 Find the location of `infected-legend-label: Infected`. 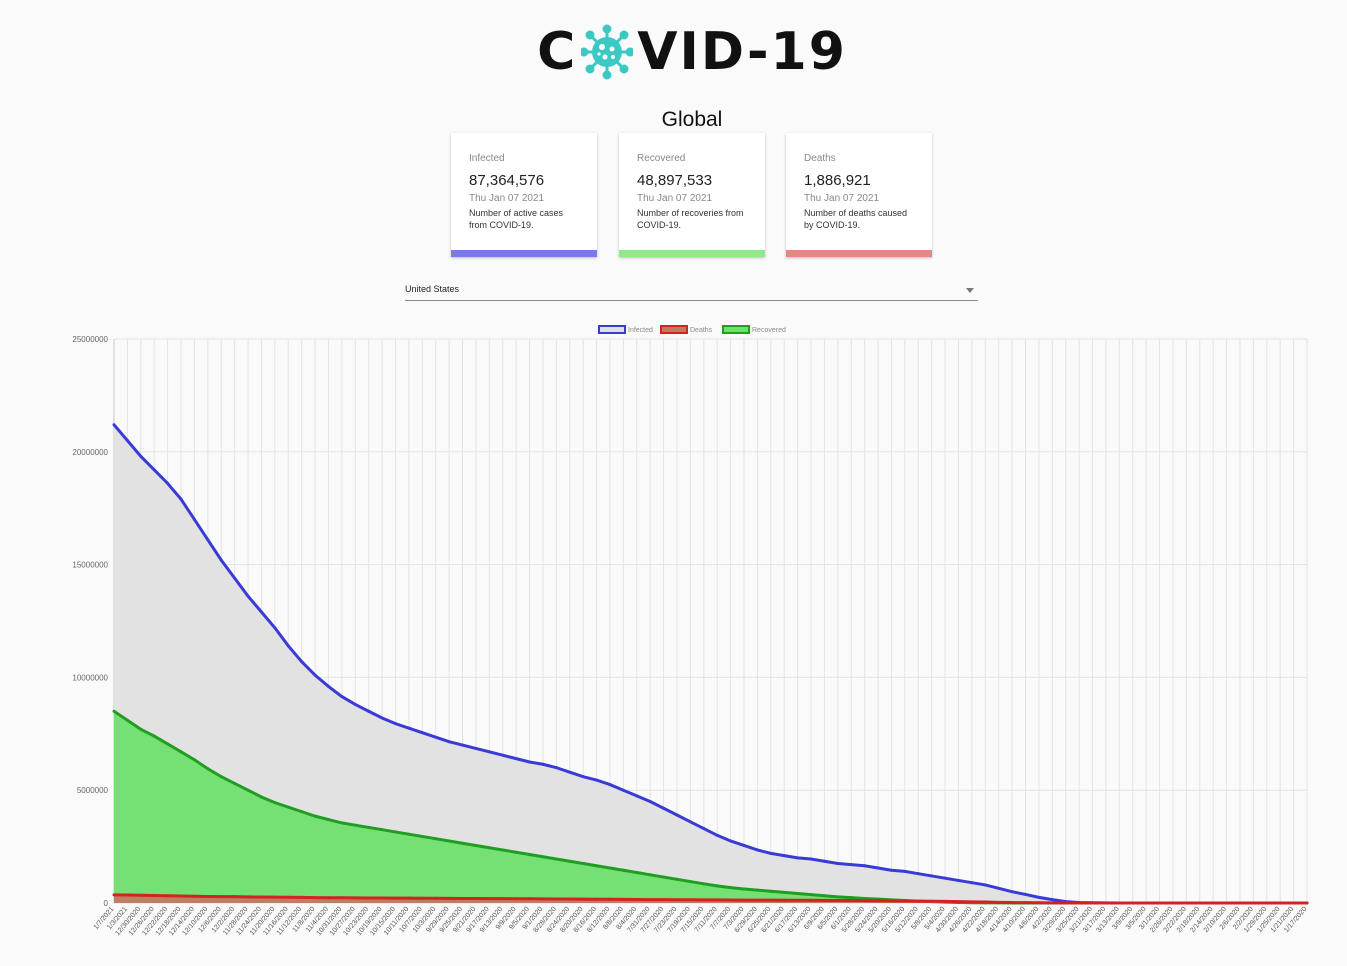

infected-legend-label: Infected is located at coordinates (640, 330).